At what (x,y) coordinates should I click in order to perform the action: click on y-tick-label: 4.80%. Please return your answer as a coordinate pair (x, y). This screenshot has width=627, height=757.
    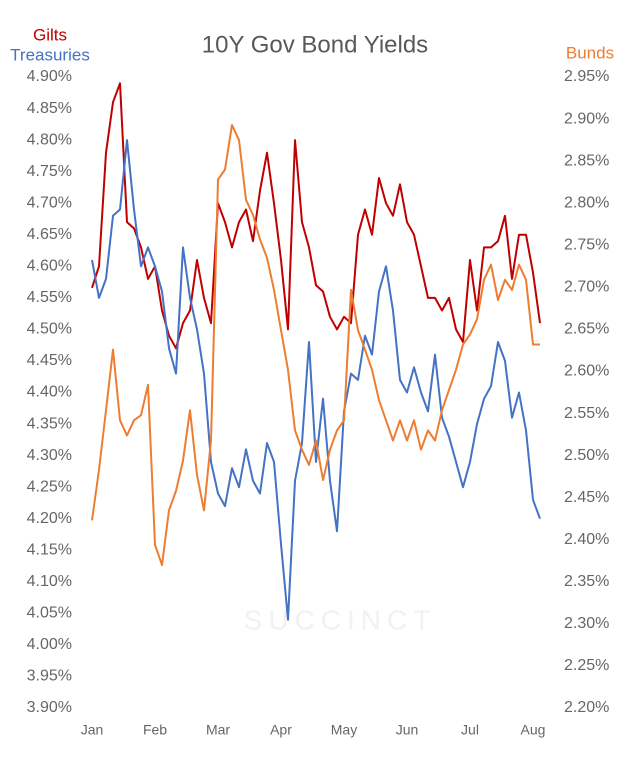
    Looking at the image, I should click on (49, 139).